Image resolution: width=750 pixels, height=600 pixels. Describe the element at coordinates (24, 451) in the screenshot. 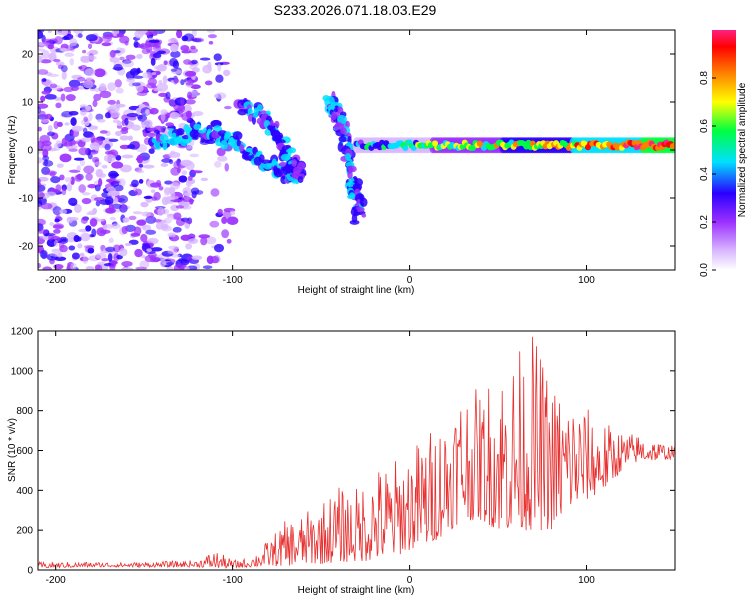

I see `snr-y-tick-label: 600` at that location.